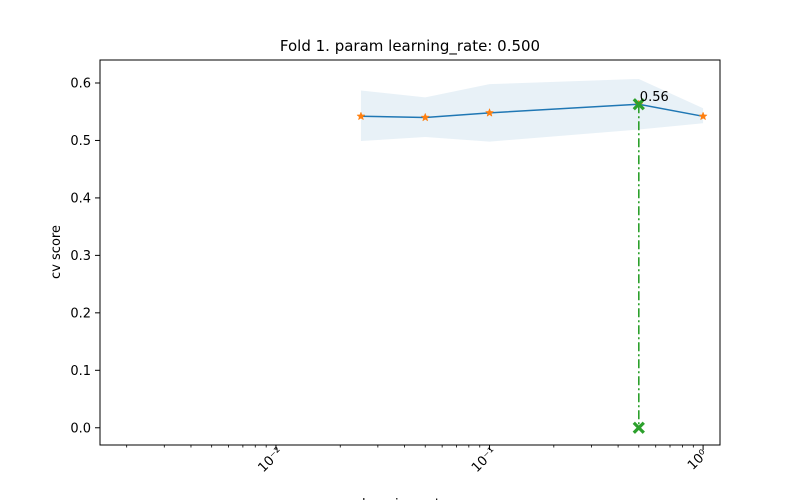 This screenshot has width=800, height=500. What do you see at coordinates (654, 97) in the screenshot?
I see `best-point-label: 0.56` at bounding box center [654, 97].